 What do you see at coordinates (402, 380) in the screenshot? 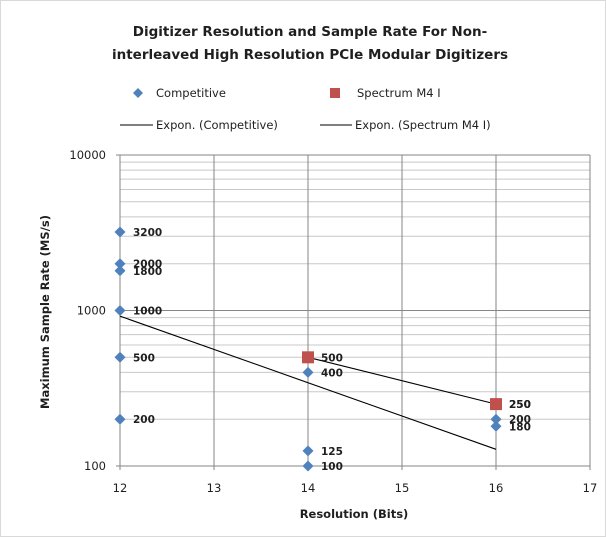
I see `trendline` at bounding box center [402, 380].